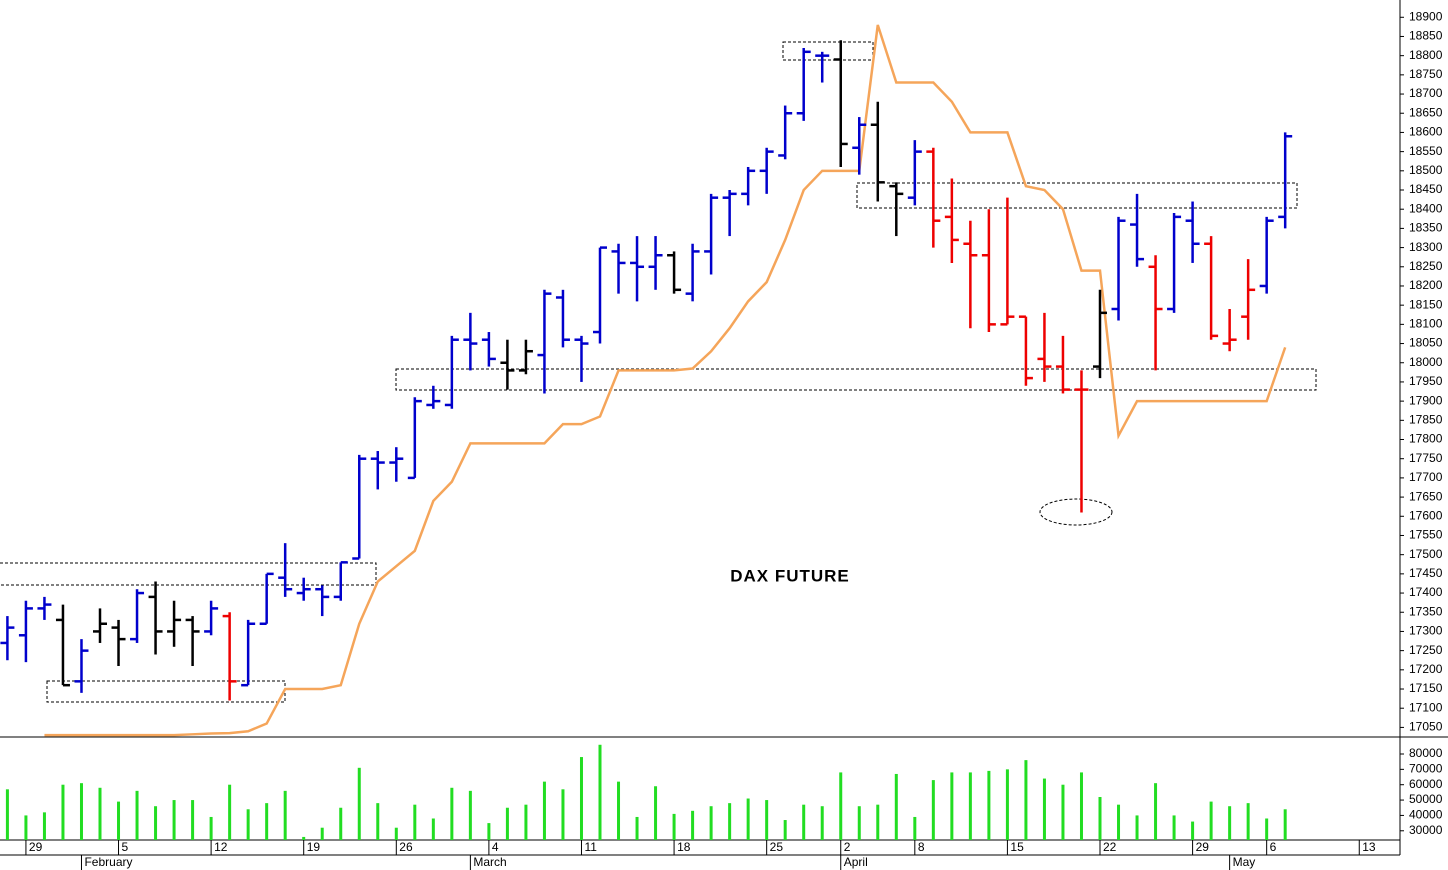  Describe the element at coordinates (1426, 266) in the screenshot. I see `y-tick-label: 18250` at that location.